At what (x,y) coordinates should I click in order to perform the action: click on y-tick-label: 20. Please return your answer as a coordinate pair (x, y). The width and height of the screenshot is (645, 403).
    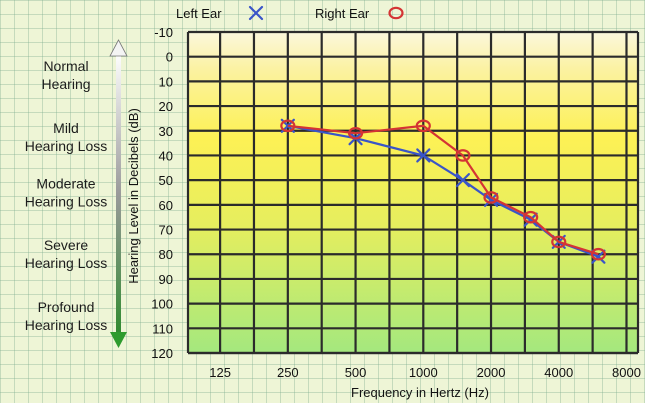
    Looking at the image, I should click on (166, 106).